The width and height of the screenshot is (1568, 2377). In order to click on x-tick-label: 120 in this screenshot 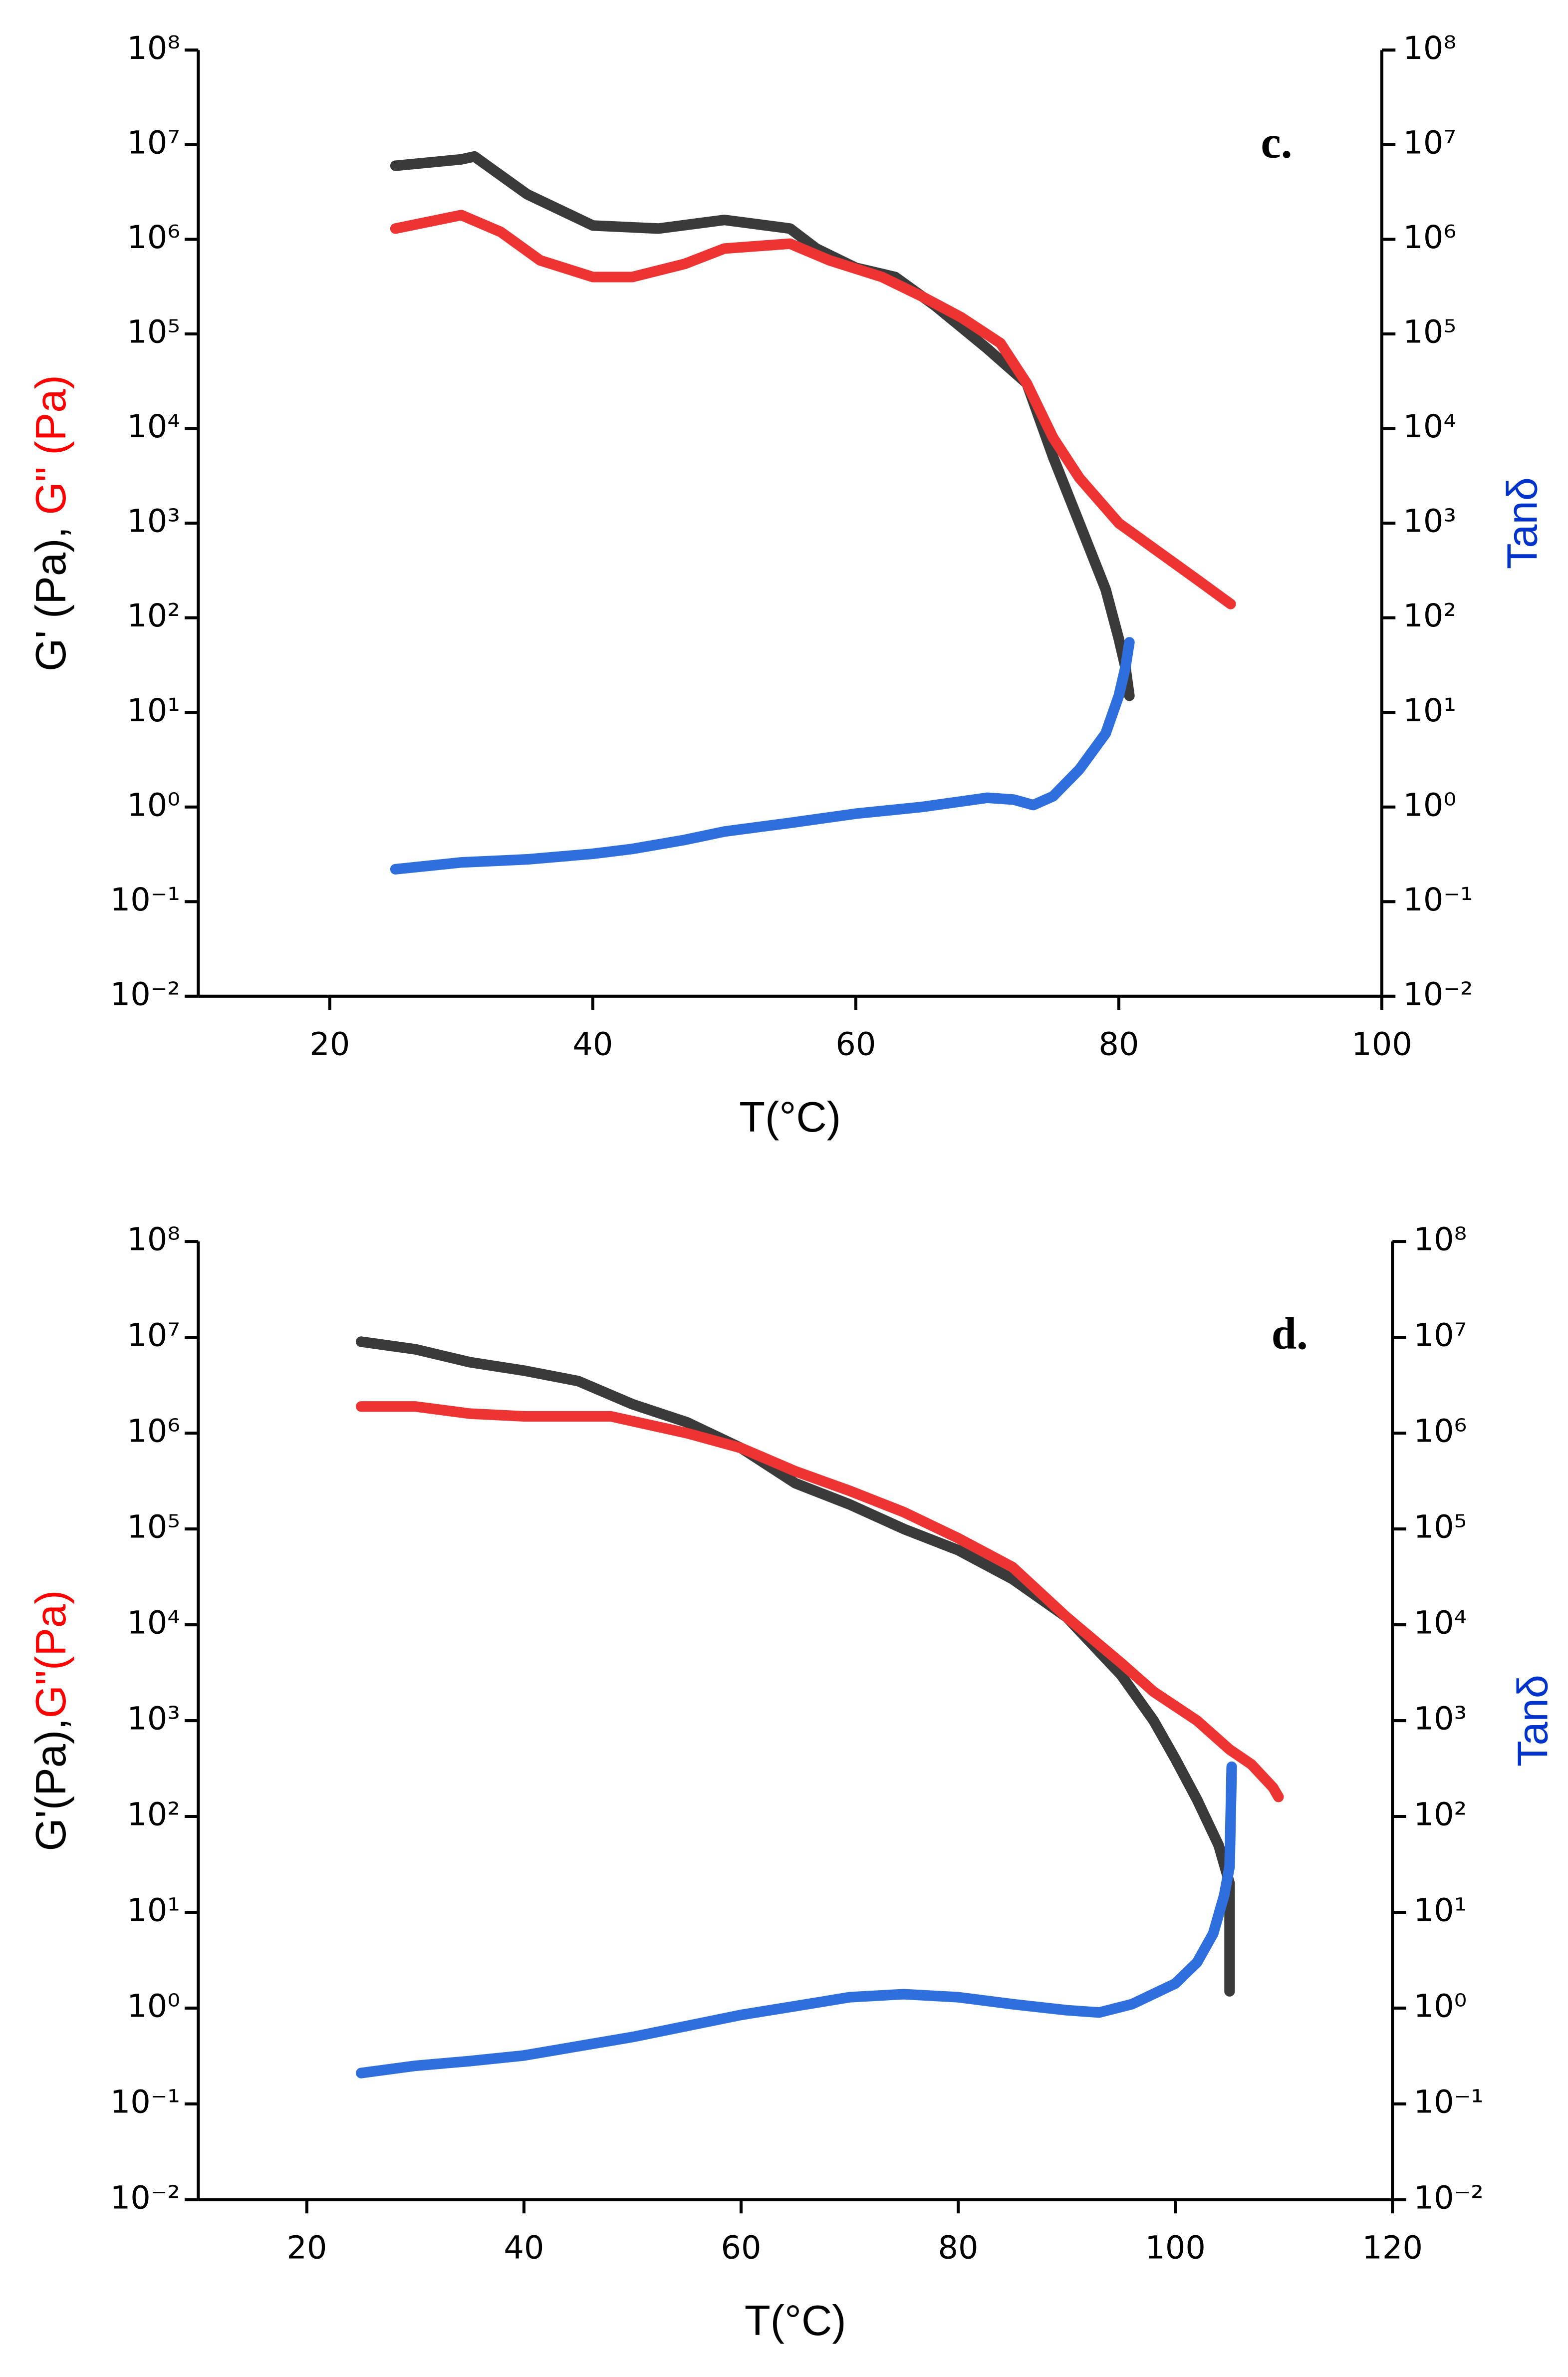, I will do `click(1392, 2248)`.